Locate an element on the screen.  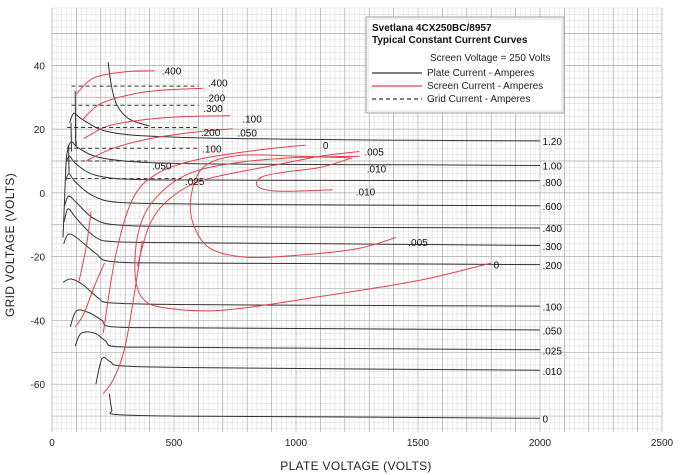
plate-curve-label: .300 is located at coordinates (552, 247).